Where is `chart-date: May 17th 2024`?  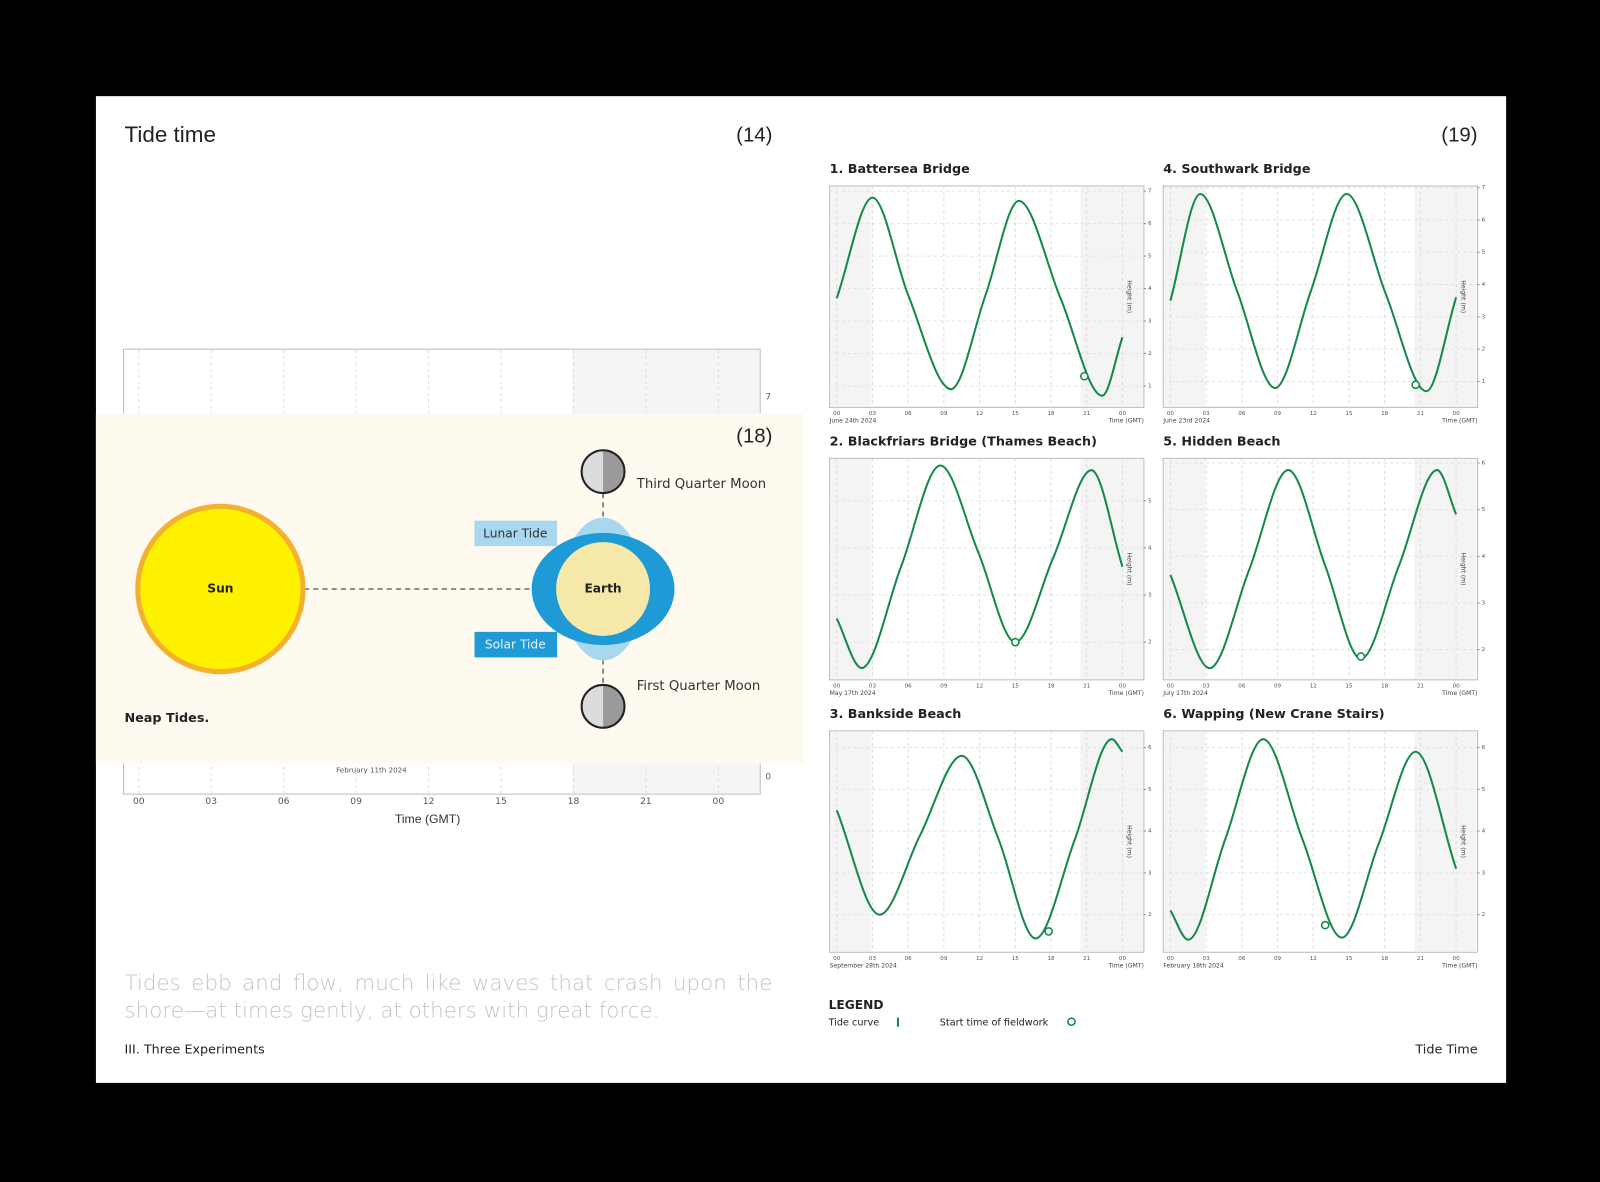
chart-date: May 17th 2024 is located at coordinates (853, 693).